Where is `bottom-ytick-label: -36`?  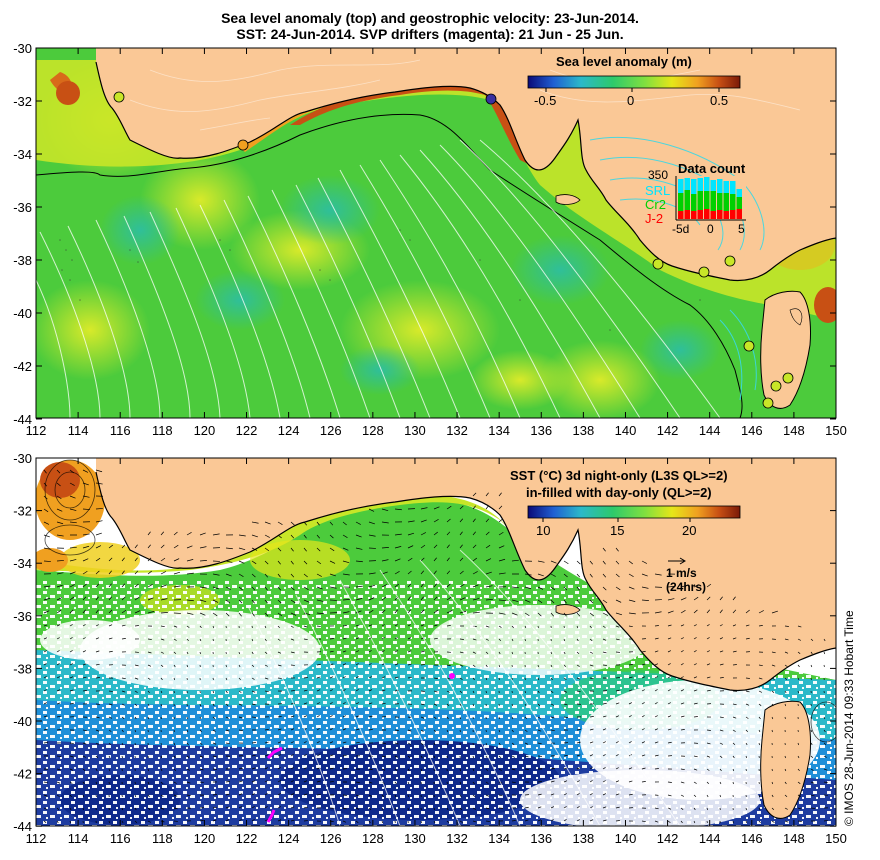 bottom-ytick-label: -36 is located at coordinates (22, 616).